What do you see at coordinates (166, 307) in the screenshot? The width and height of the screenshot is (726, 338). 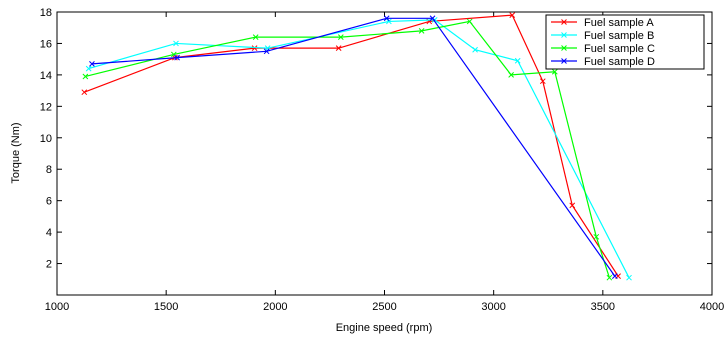 I see `x-tick-label: 1500` at bounding box center [166, 307].